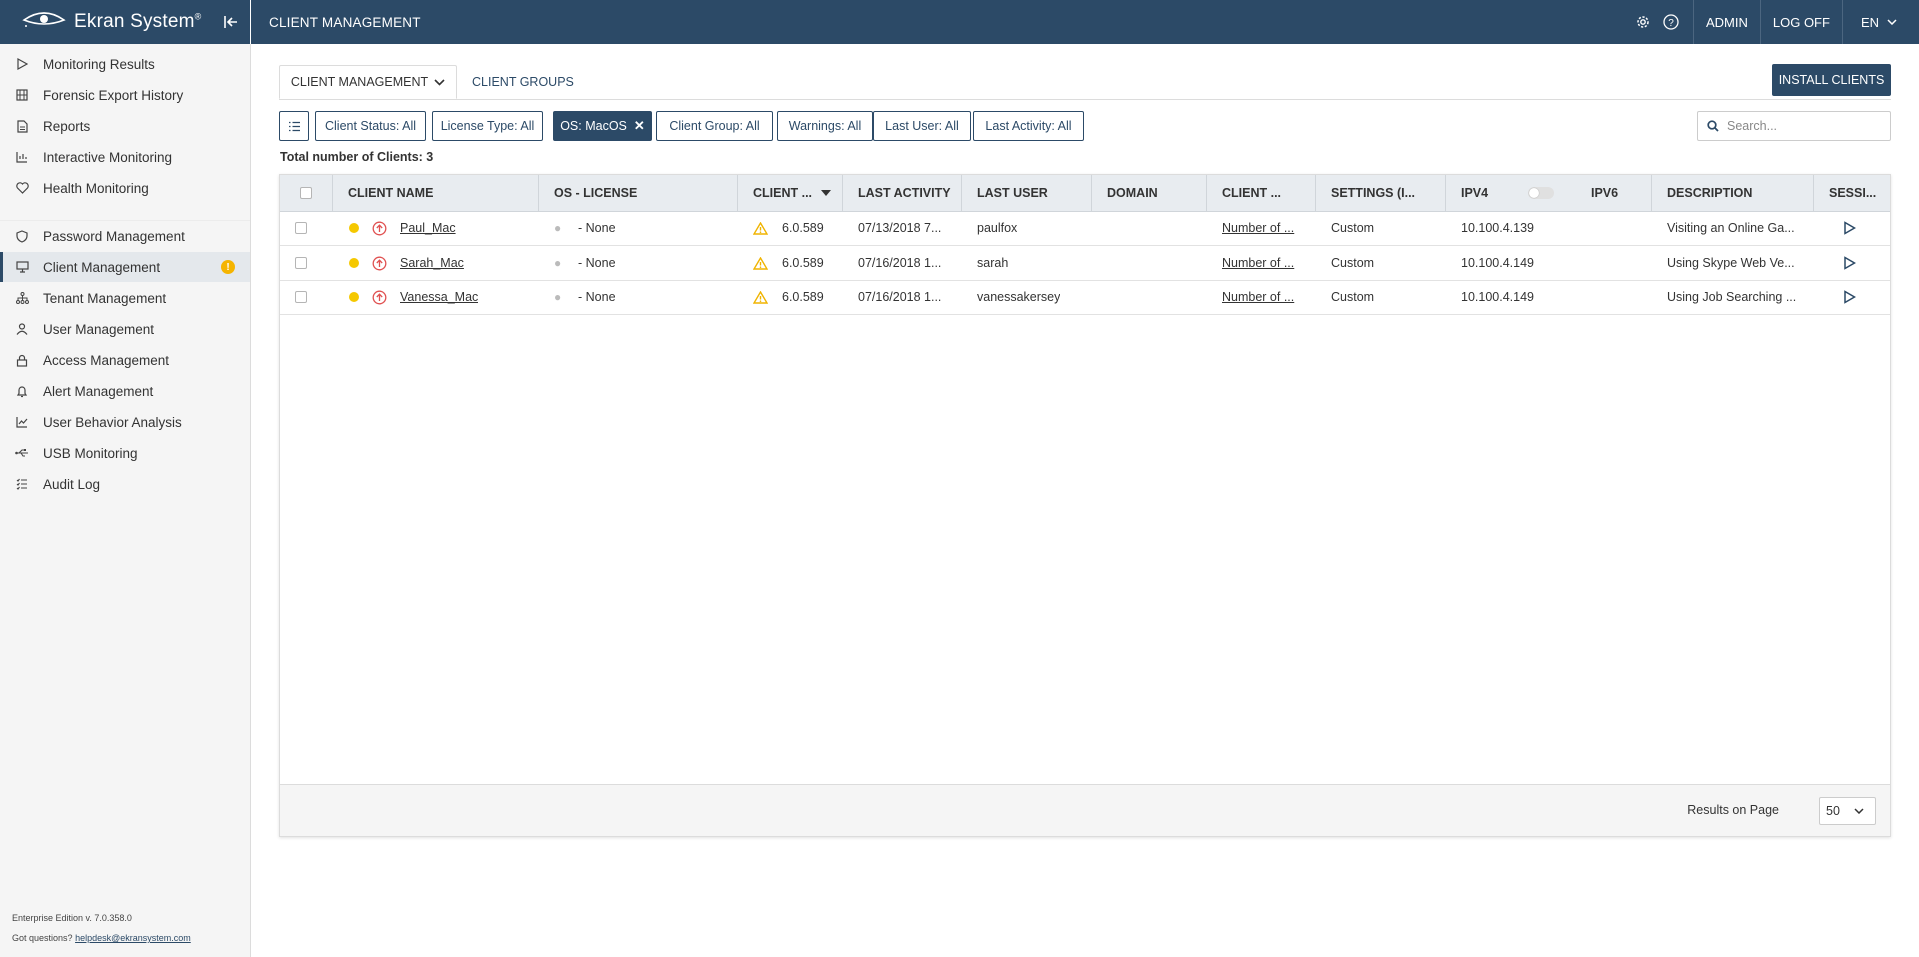 Image resolution: width=1919 pixels, height=957 pixels. I want to click on select-all-checkbox, so click(306, 193).